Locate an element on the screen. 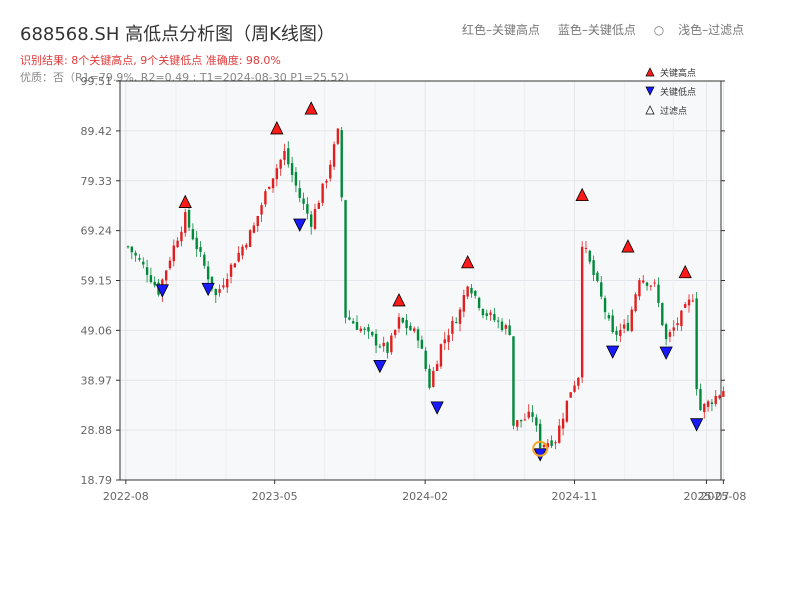 Image resolution: width=800 pixels, height=600 pixels. highlight-ring is located at coordinates (540, 448).